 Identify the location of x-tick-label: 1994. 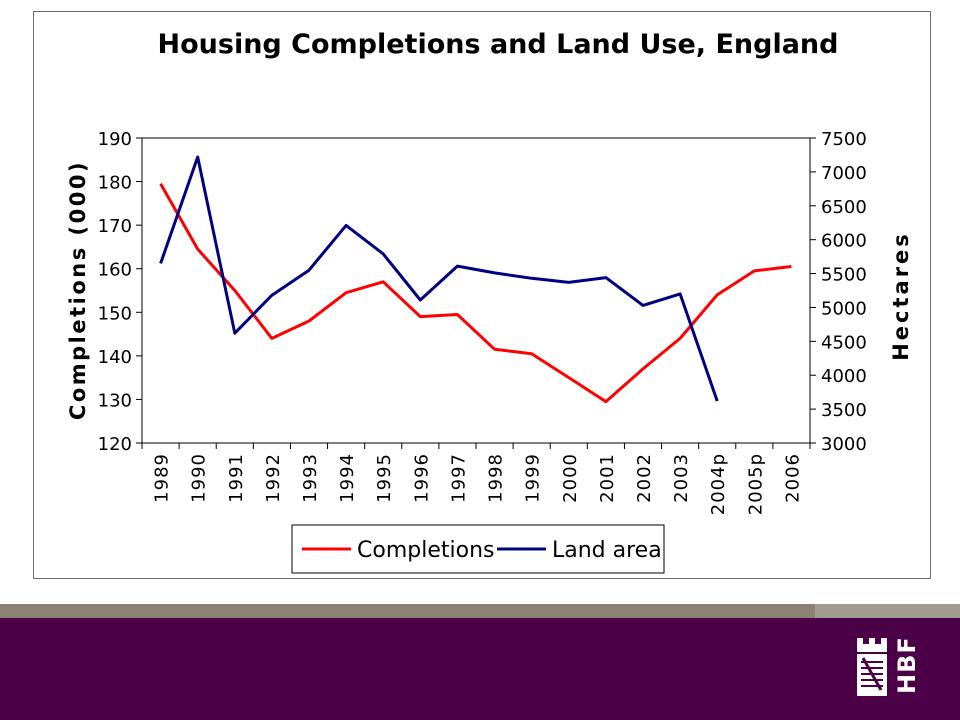
(347, 478).